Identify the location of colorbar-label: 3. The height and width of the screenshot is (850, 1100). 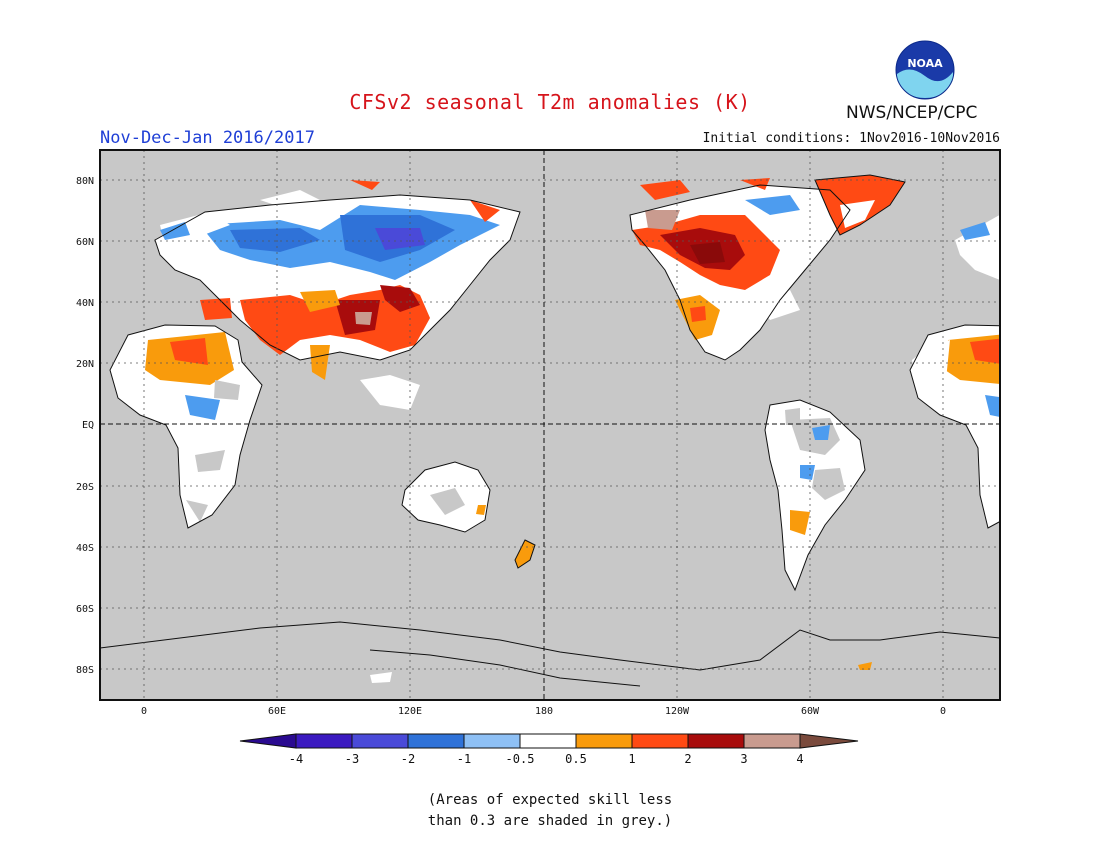
(743, 759).